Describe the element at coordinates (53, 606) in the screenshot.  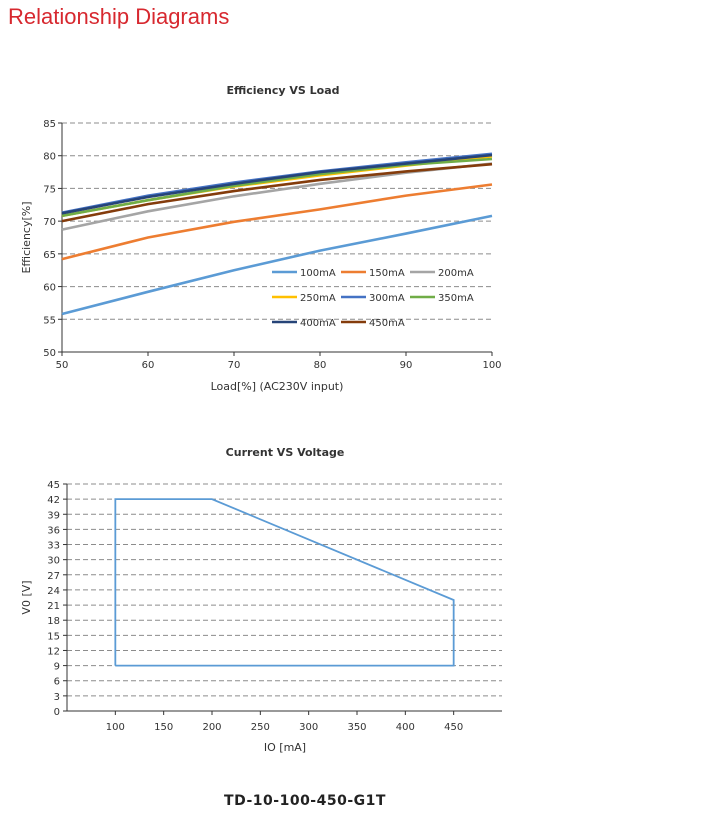
I see `y-tick-label: 21` at that location.